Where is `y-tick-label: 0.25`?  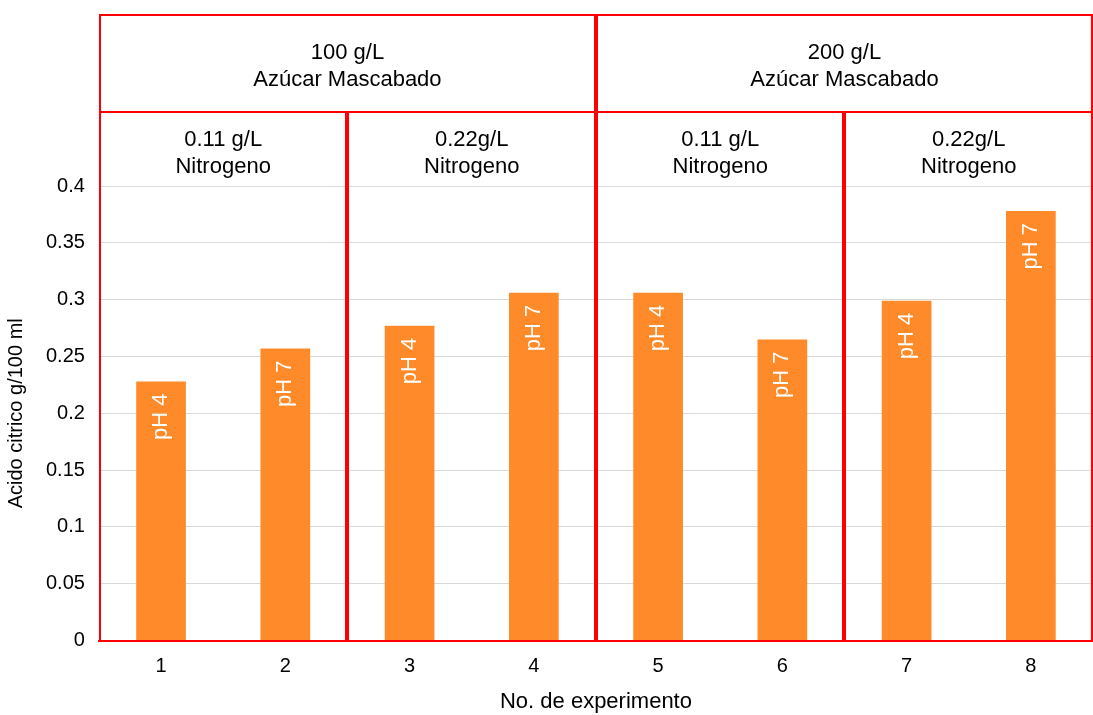 y-tick-label: 0.25 is located at coordinates (65, 354).